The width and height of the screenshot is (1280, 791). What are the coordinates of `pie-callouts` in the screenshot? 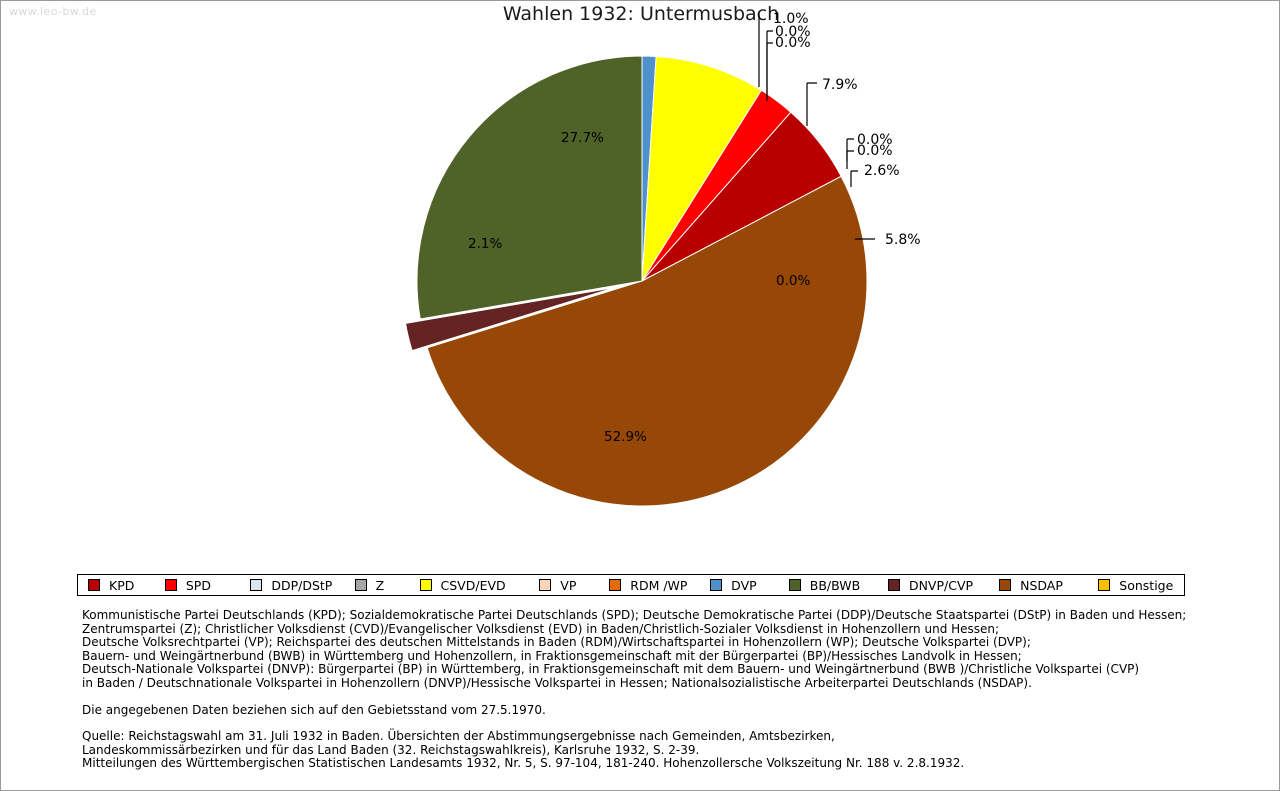 It's located at (816, 126).